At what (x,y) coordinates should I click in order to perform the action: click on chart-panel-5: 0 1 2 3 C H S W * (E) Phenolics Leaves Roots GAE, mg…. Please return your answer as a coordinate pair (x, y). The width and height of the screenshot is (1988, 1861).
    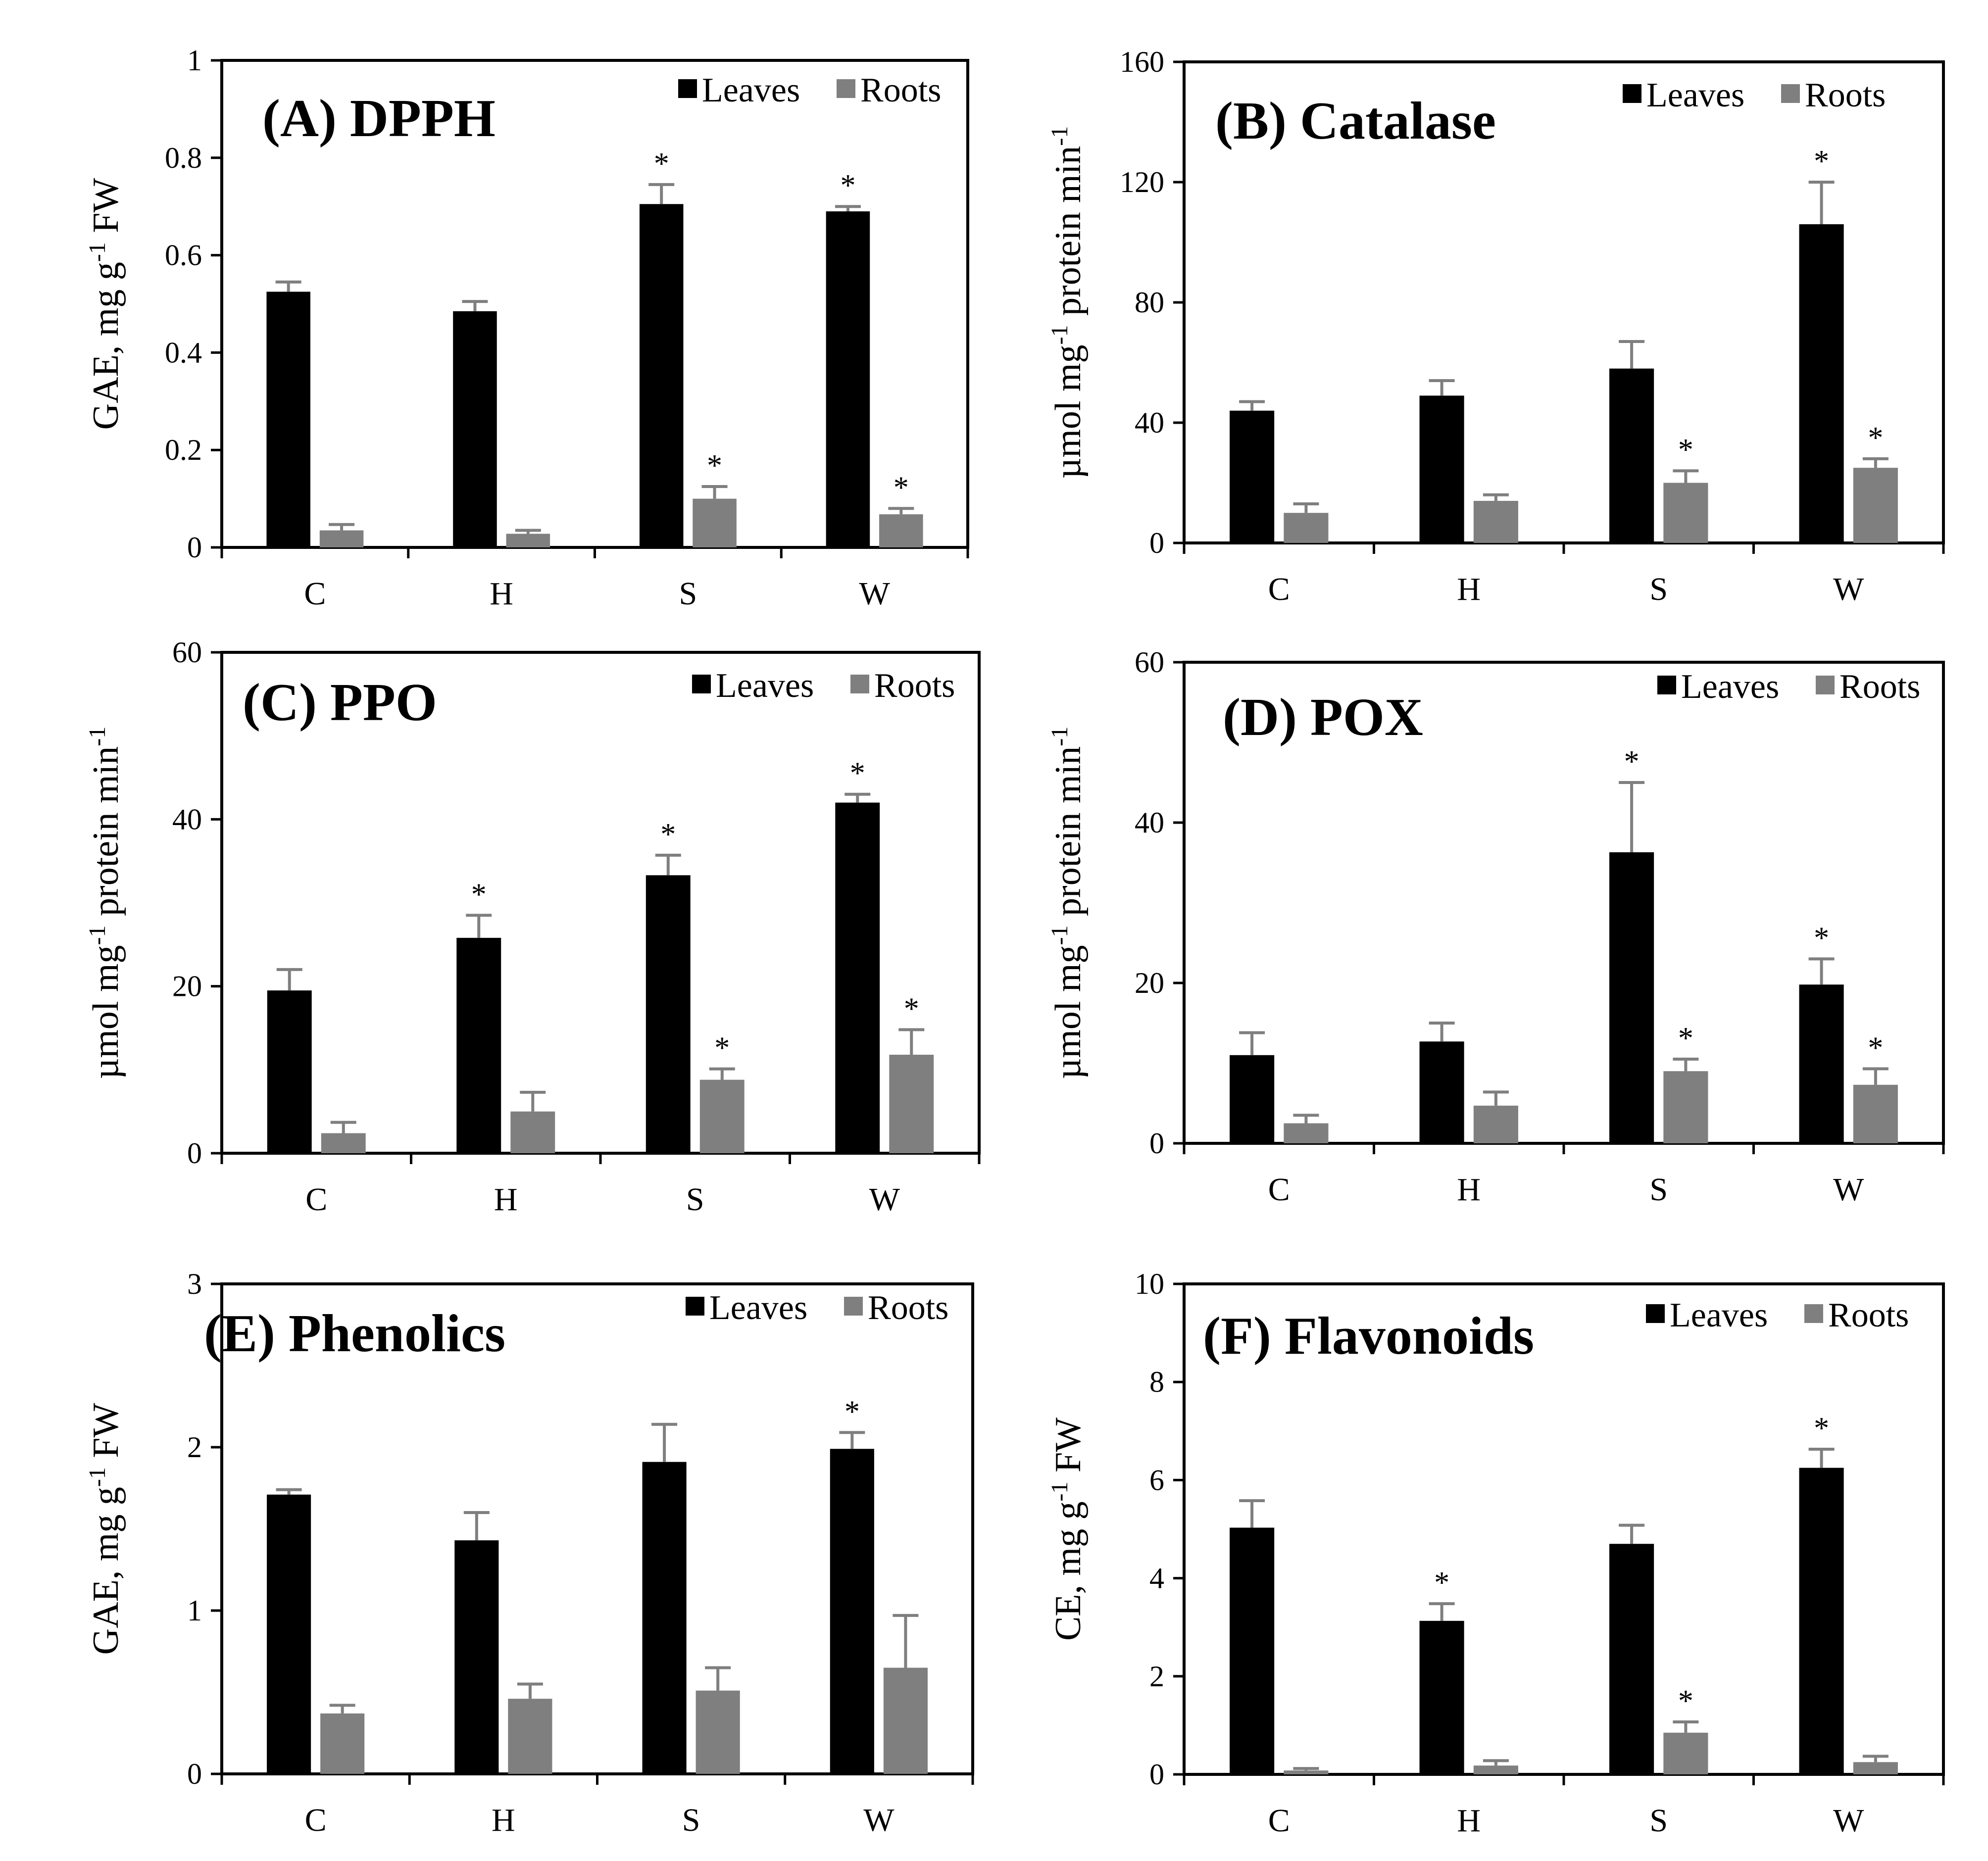
    Looking at the image, I should click on (529, 1553).